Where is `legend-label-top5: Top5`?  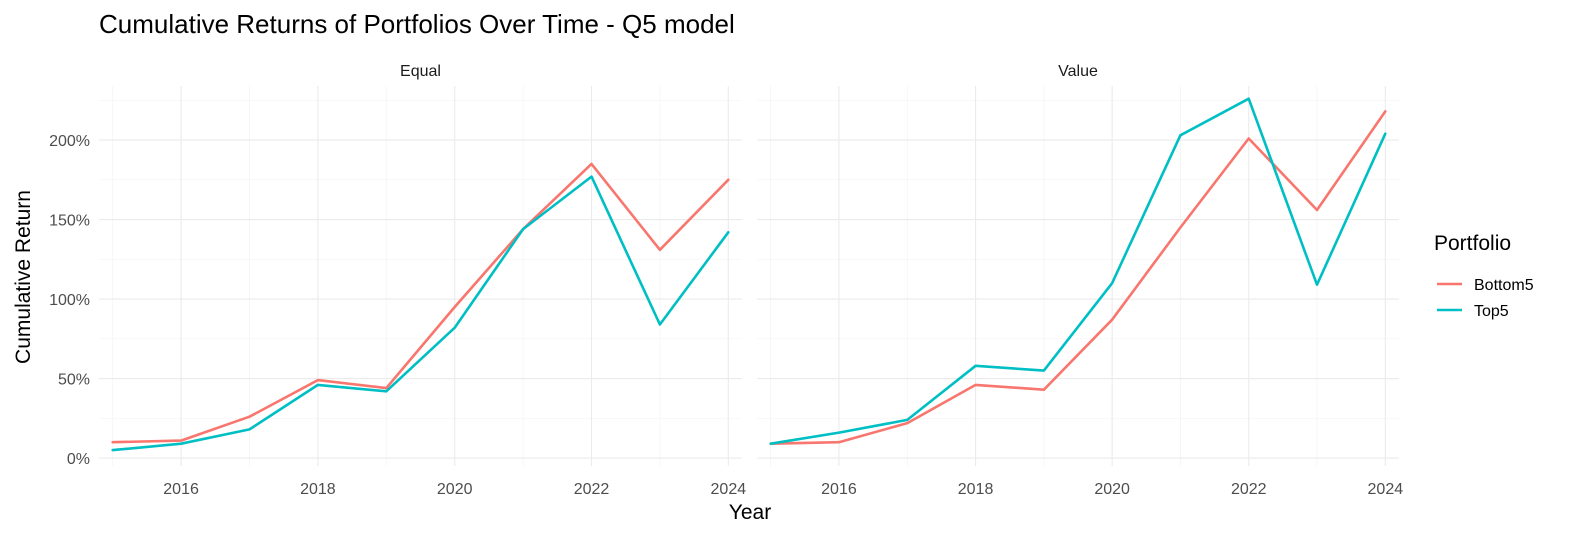
legend-label-top5: Top5 is located at coordinates (1491, 311).